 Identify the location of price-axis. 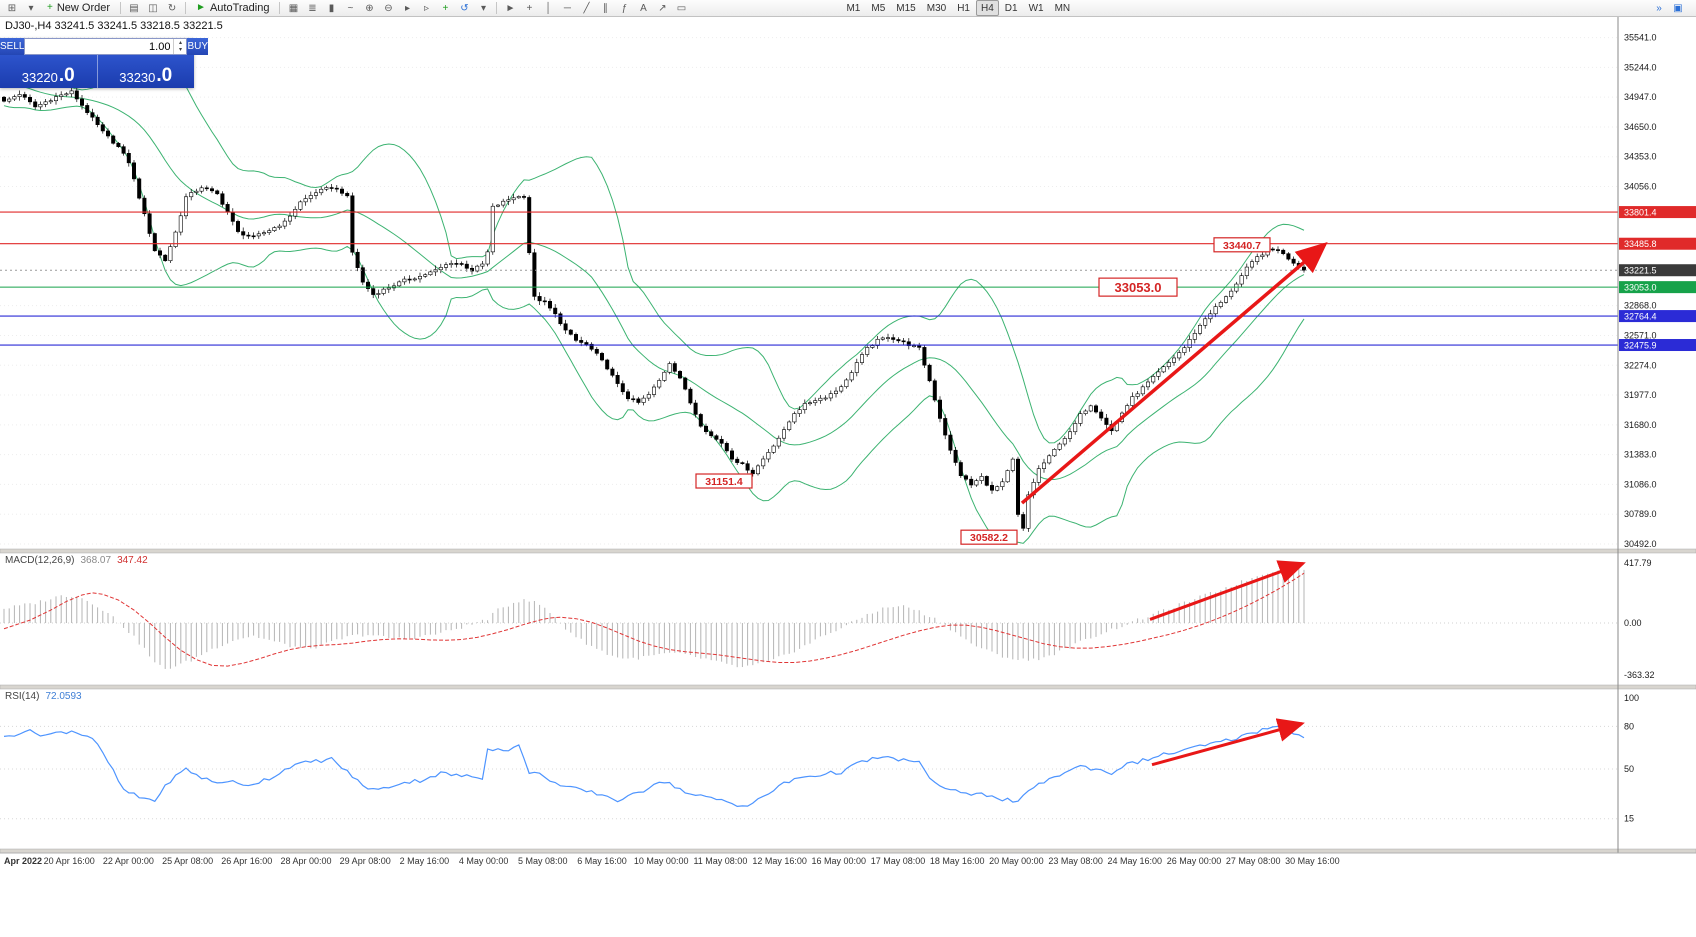
(1657, 435).